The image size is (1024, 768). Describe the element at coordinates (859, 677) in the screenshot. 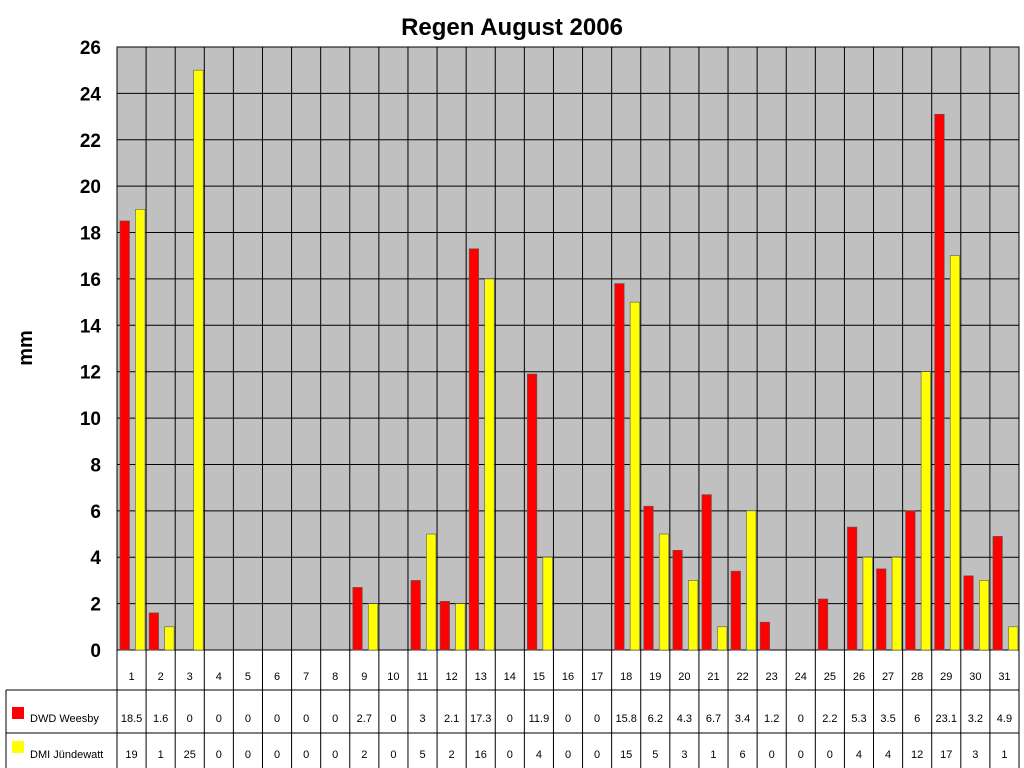

I see `category-label: 26` at that location.